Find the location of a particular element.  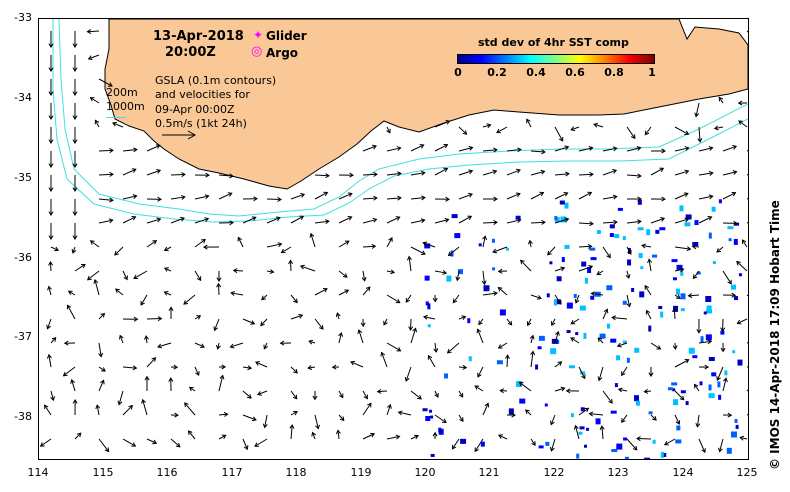

gsla-line-4: 0.5m/s (1kt 24h) is located at coordinates (201, 123).